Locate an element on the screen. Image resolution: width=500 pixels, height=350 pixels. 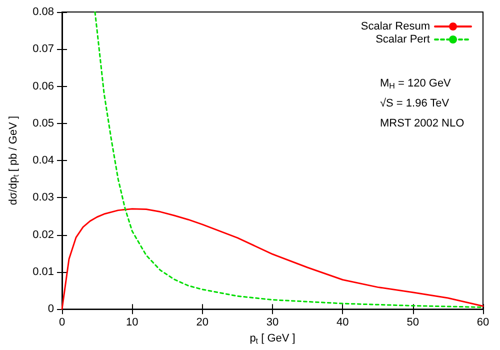
x-tick-label: 60 is located at coordinates (483, 322).